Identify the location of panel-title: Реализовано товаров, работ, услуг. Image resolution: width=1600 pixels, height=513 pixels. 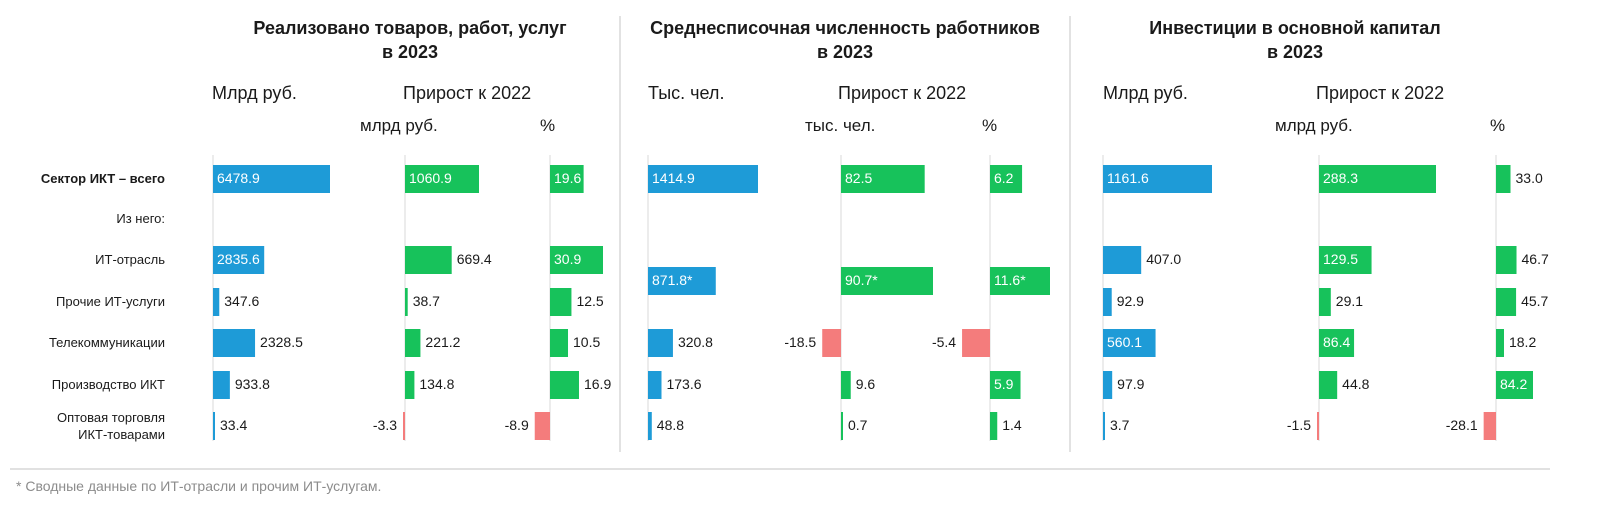
(410, 28).